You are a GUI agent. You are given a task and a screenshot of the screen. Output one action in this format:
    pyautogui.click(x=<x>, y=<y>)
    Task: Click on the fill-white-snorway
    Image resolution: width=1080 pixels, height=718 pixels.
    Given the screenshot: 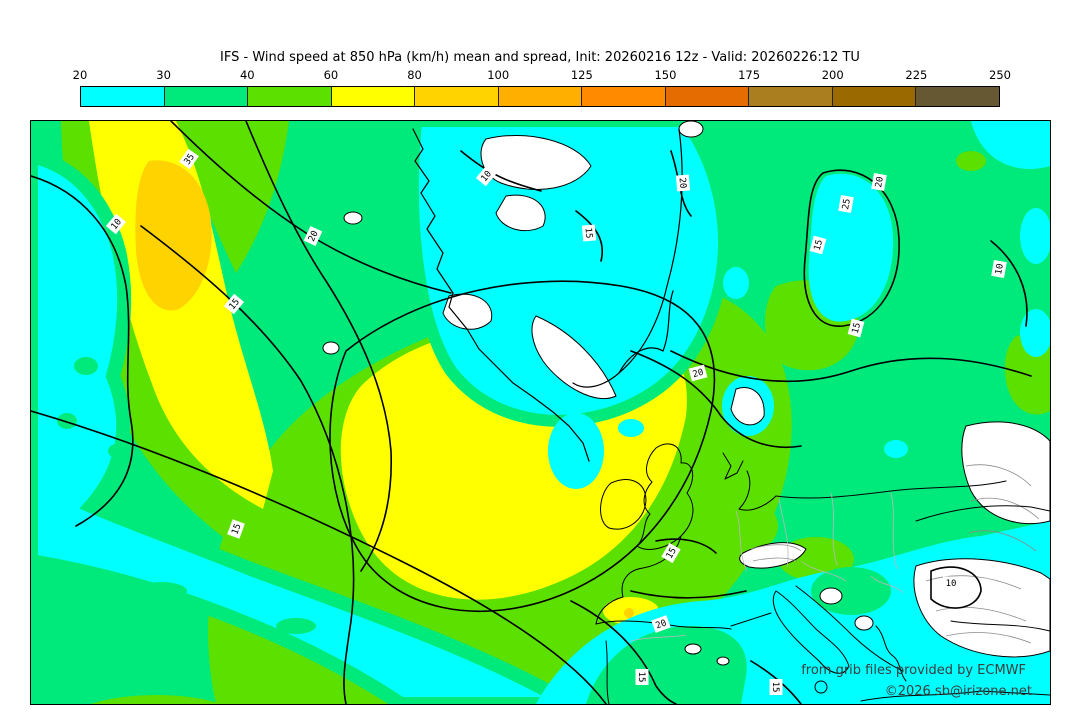 What is the action you would take?
    pyautogui.click(x=747, y=406)
    